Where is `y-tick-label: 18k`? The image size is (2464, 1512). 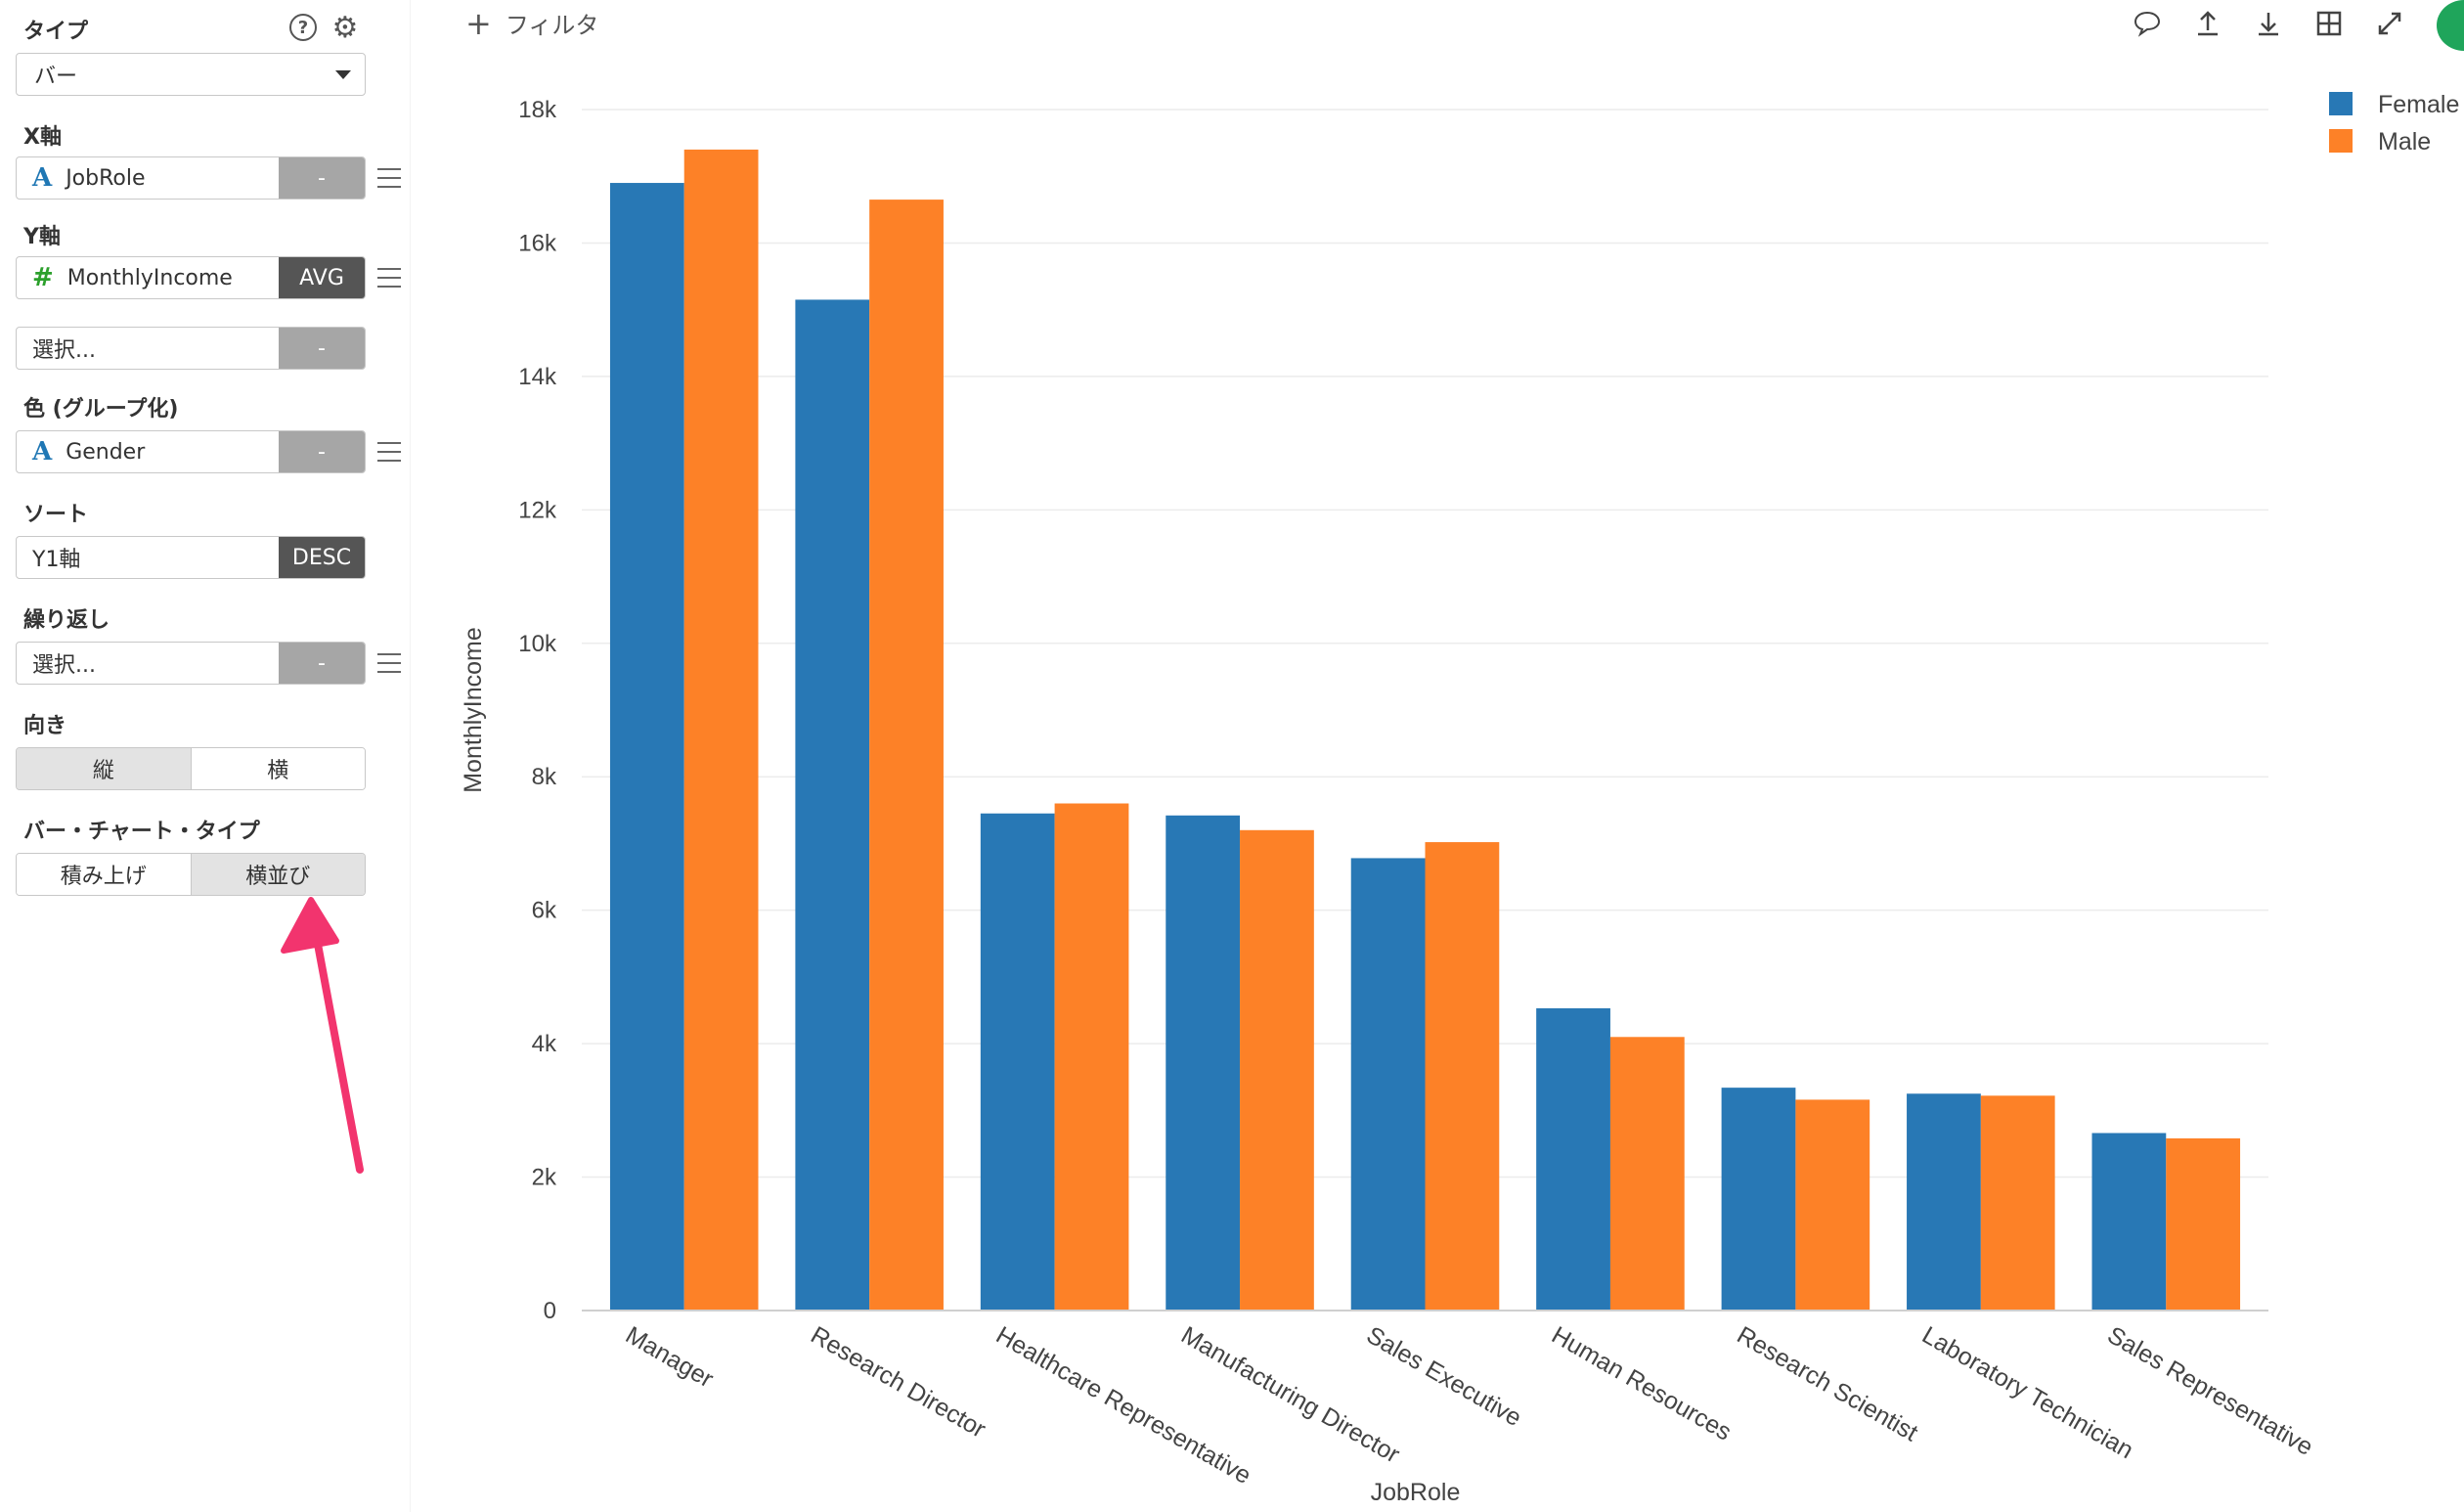 y-tick-label: 18k is located at coordinates (537, 110).